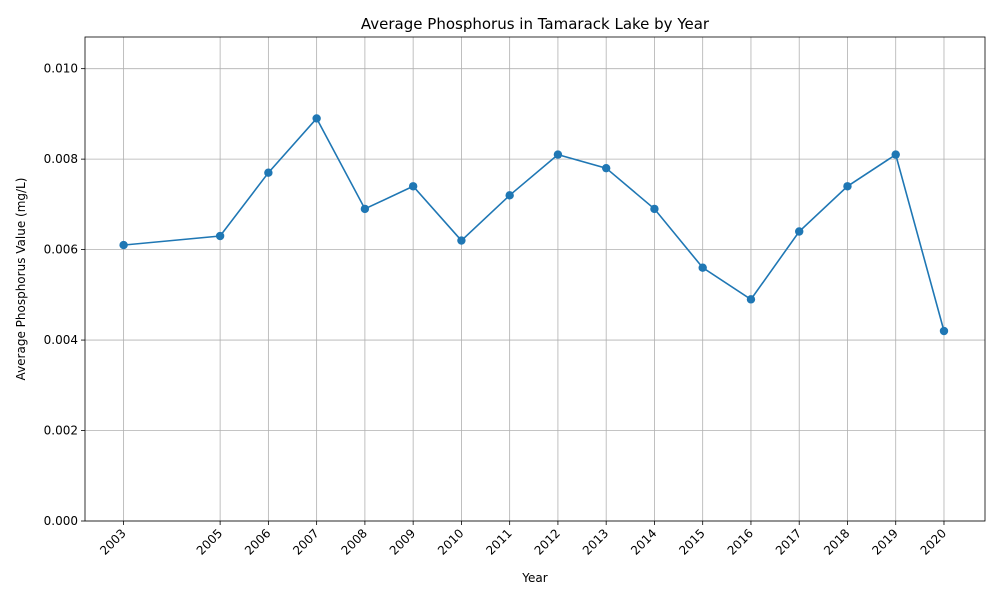  Describe the element at coordinates (643, 541) in the screenshot. I see `x-tick-label: 2014` at that location.